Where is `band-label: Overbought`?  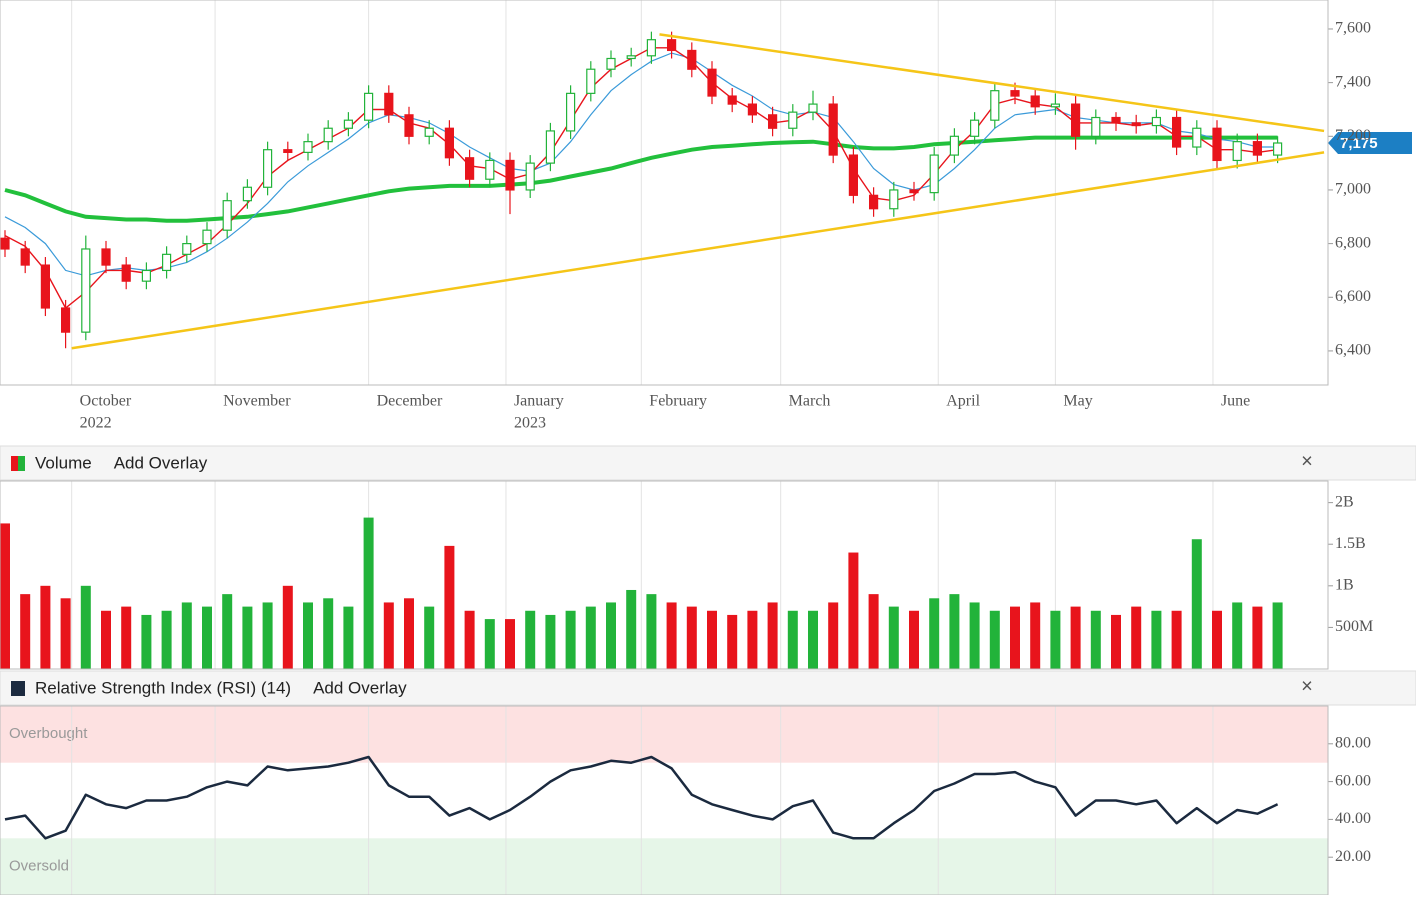
band-label: Overbought is located at coordinates (48, 733).